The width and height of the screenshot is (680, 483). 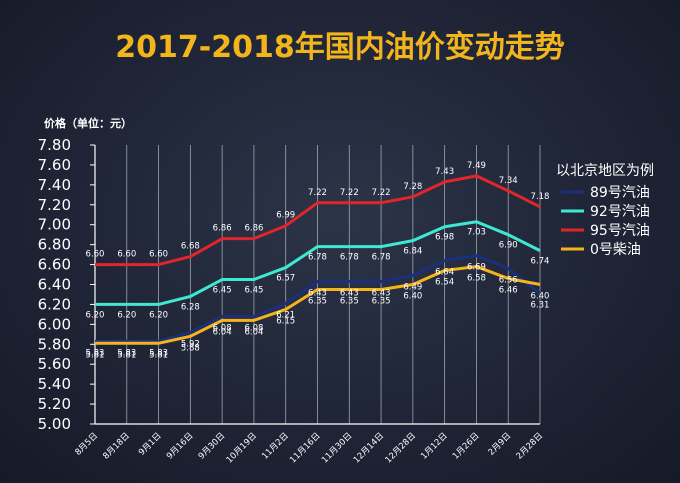 What do you see at coordinates (190, 348) in the screenshot?
I see `data-label: 5.88` at bounding box center [190, 348].